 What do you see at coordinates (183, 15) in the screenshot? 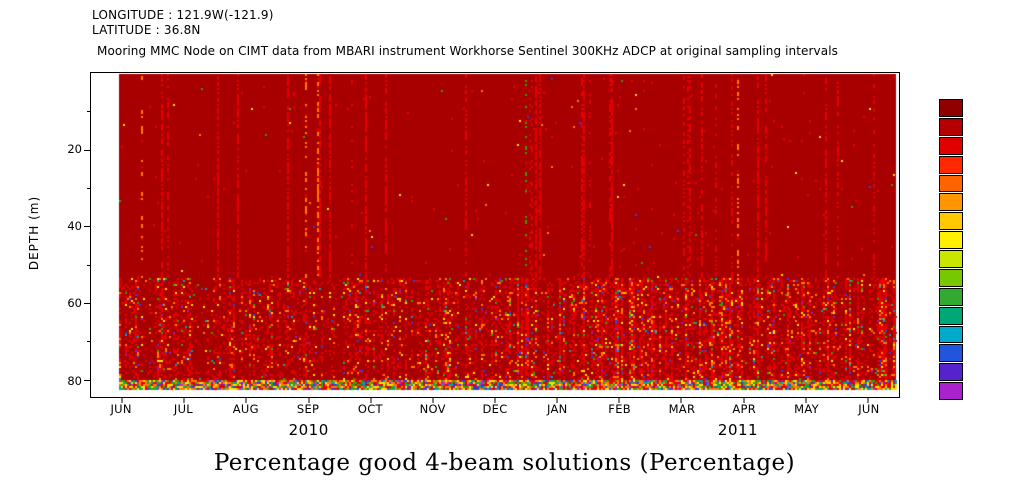
I see `longitude-label: LONGITUDE : 121.9W(-121.9)` at bounding box center [183, 15].